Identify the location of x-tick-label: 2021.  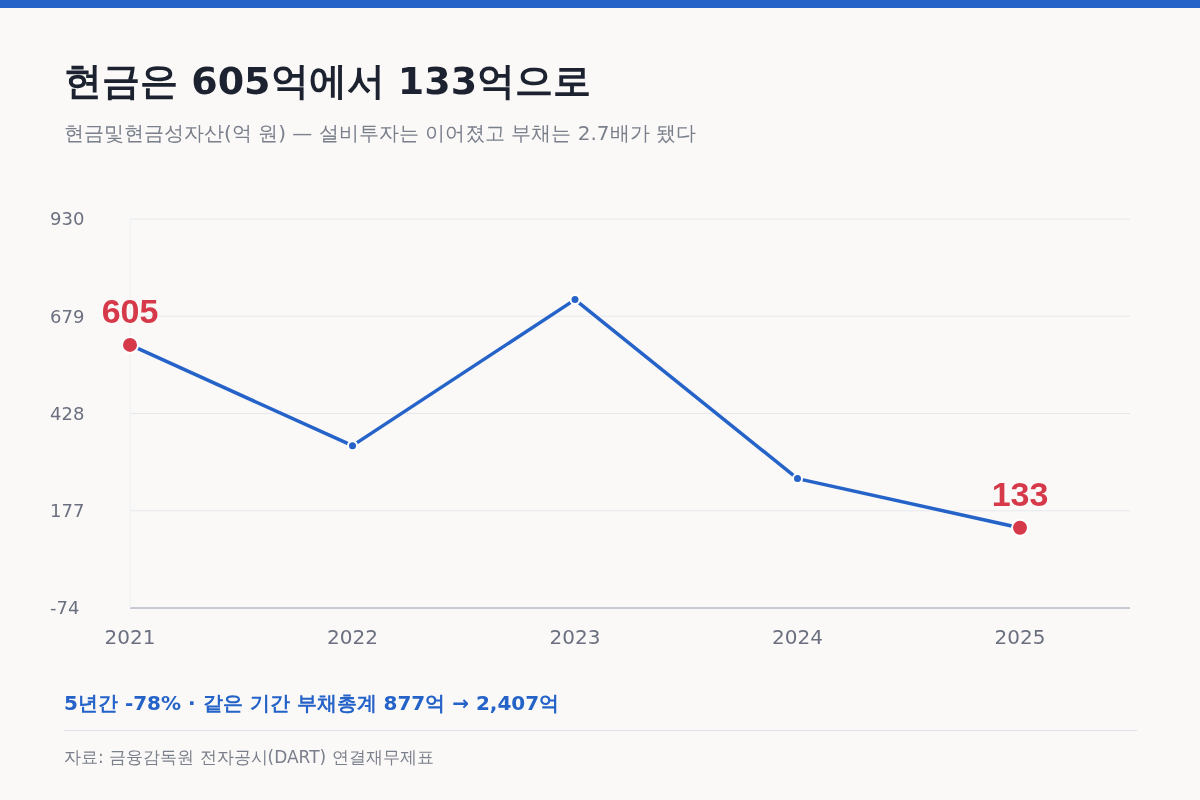
(130, 637).